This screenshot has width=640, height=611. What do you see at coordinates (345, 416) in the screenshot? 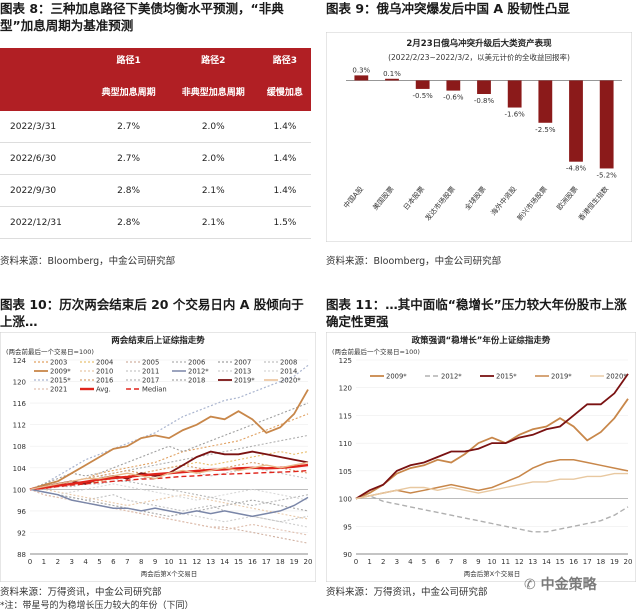
I see `y-tick-label: 115` at bounding box center [345, 416].